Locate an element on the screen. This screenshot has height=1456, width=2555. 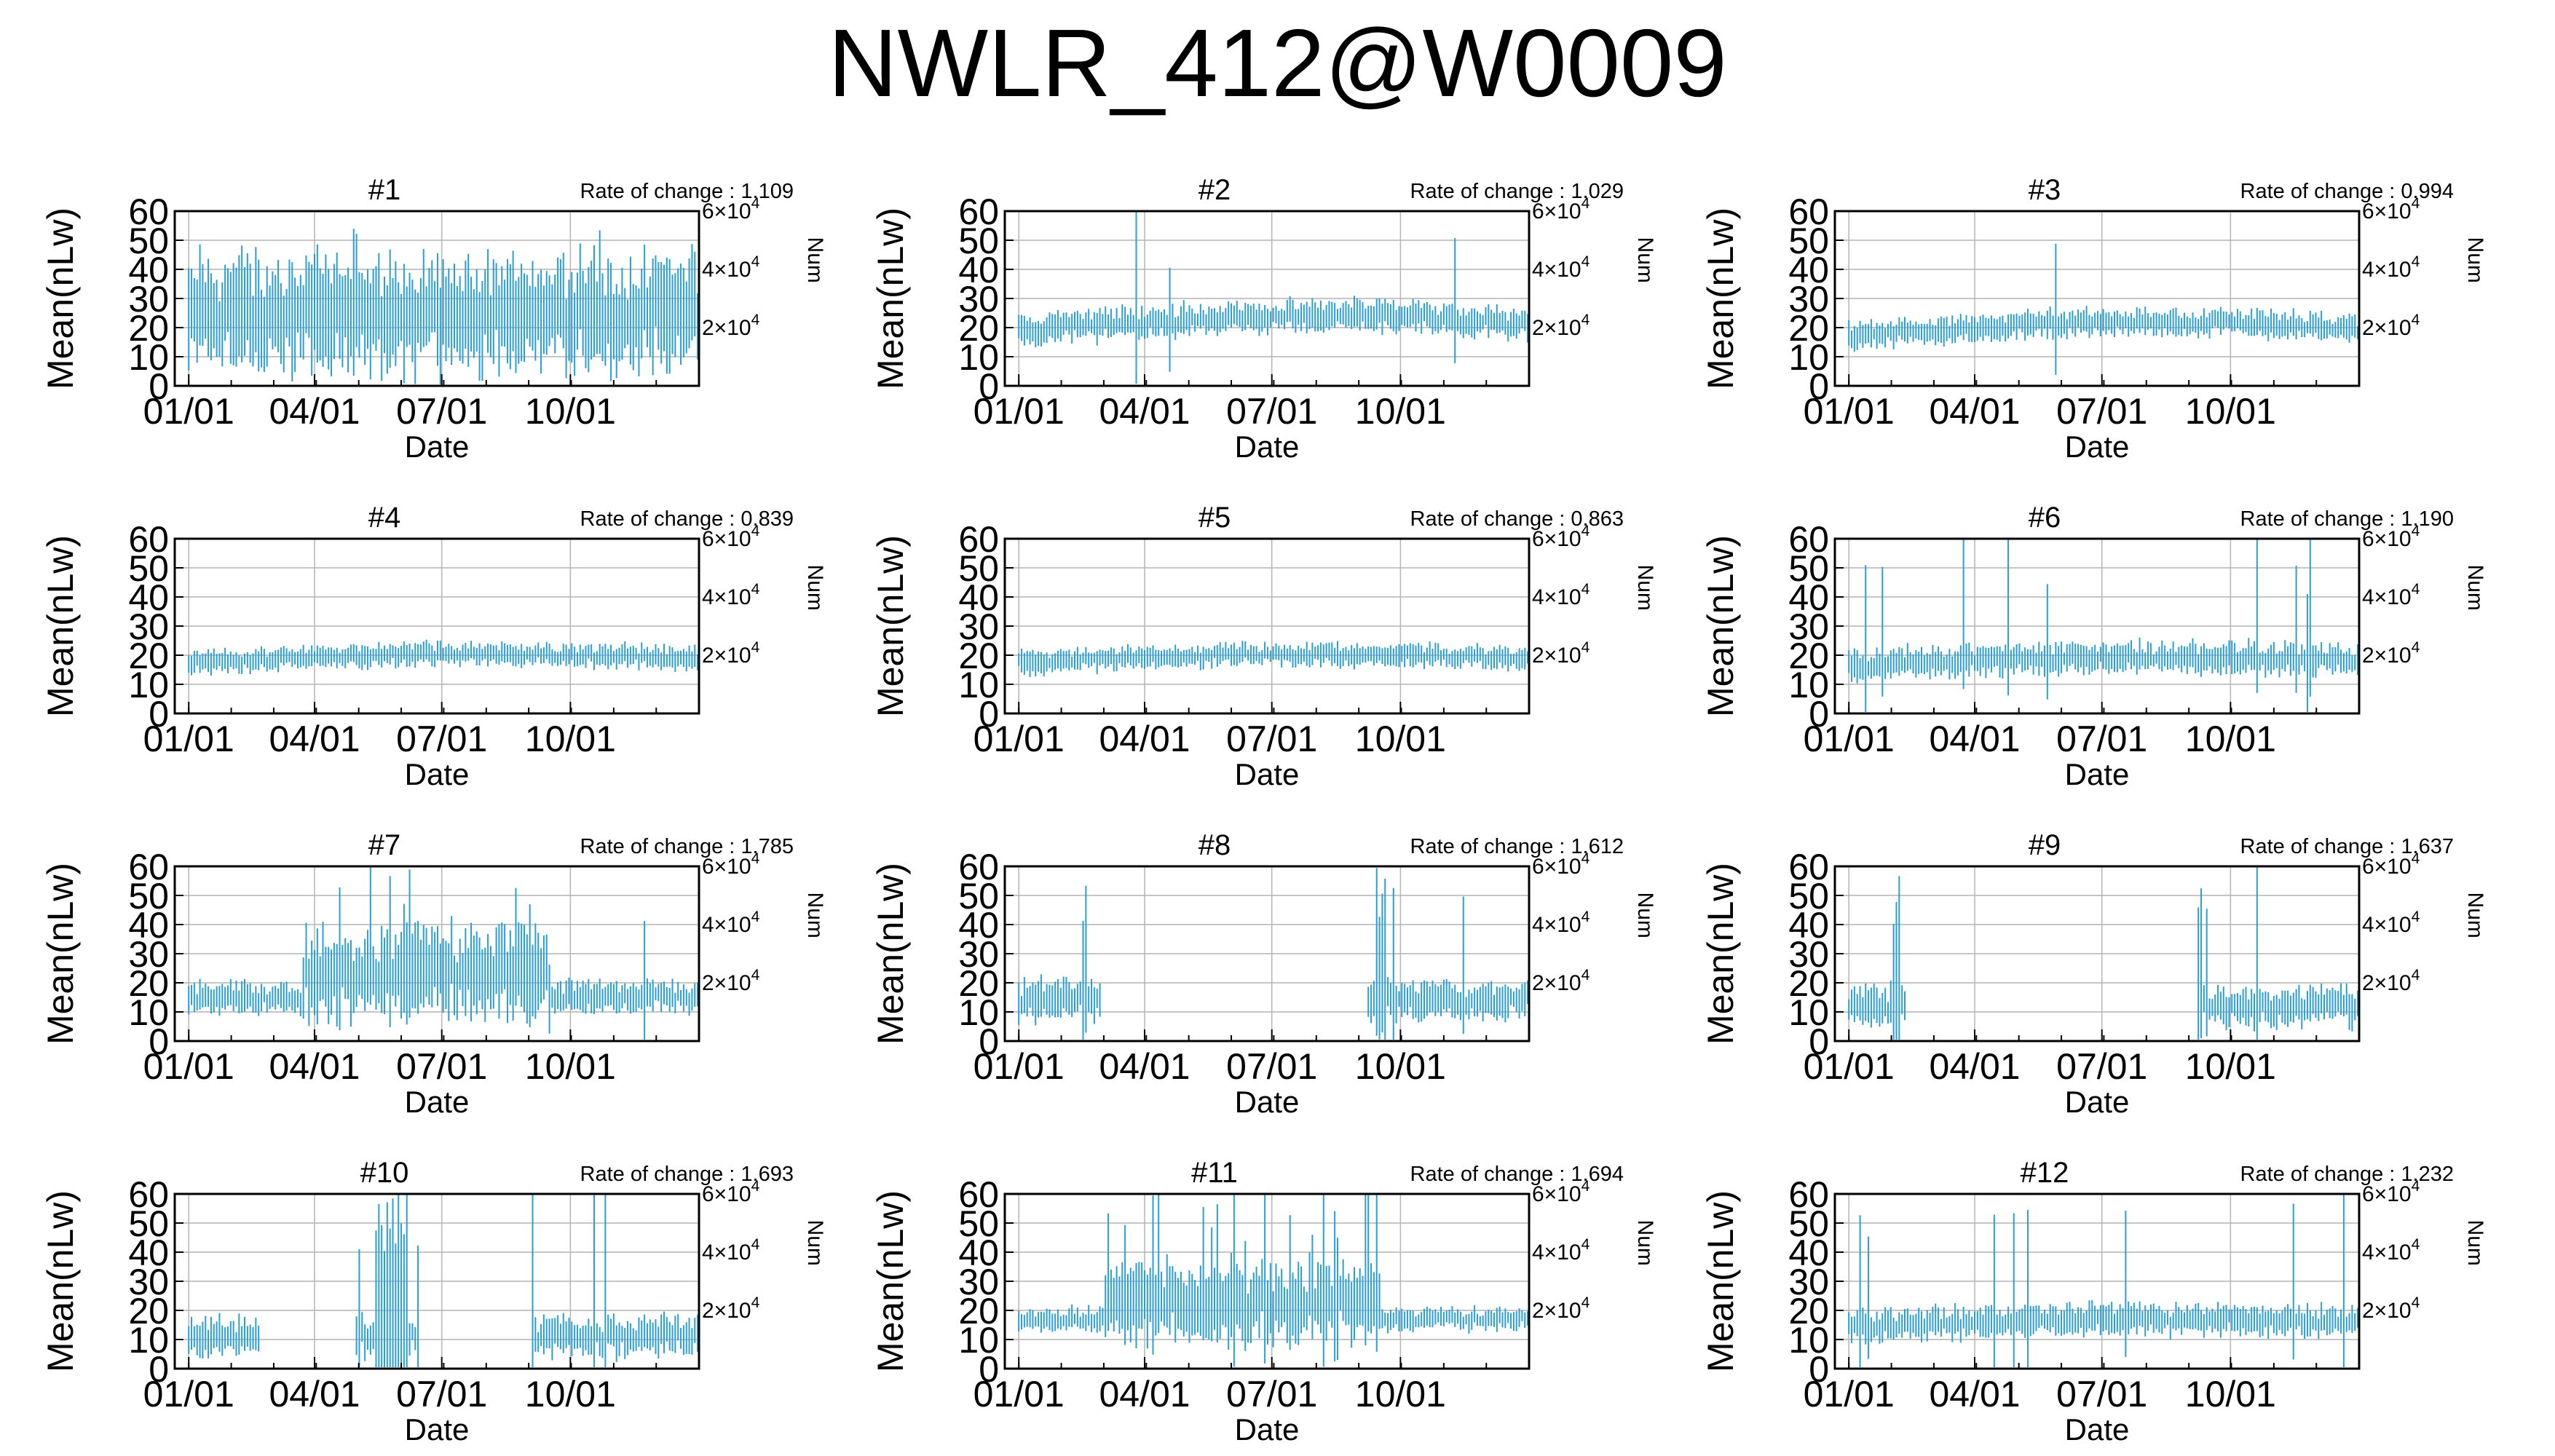
rate-of-change-label: Rate of change : 1.694 is located at coordinates (1517, 1174).